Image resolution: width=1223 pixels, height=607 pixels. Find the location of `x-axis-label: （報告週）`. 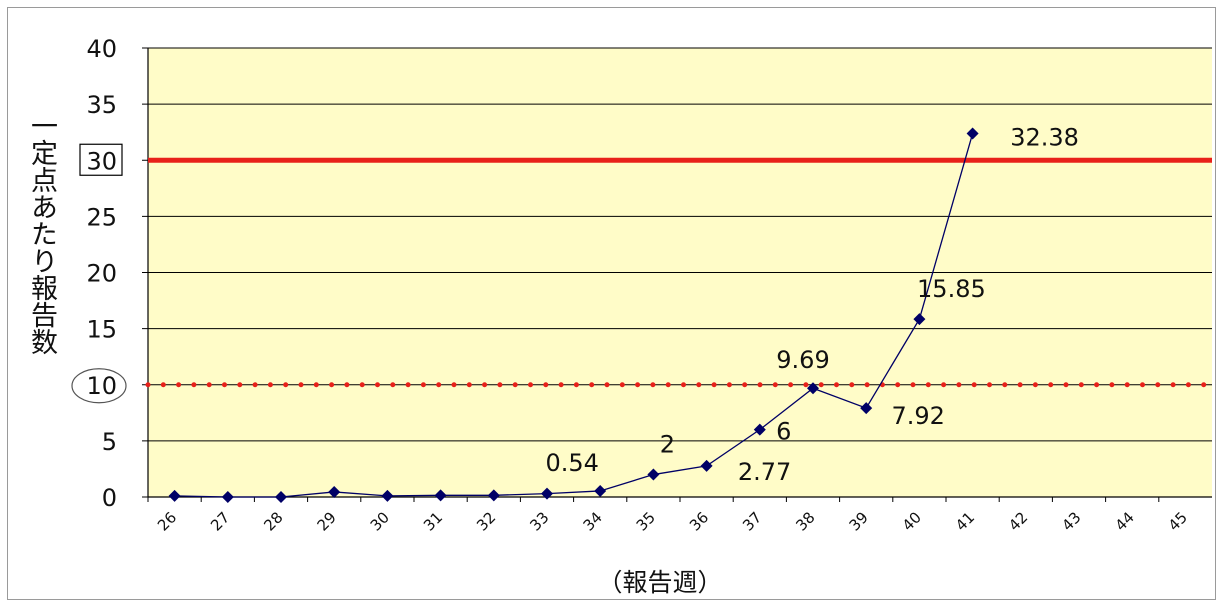

x-axis-label: （報告週） is located at coordinates (660, 582).